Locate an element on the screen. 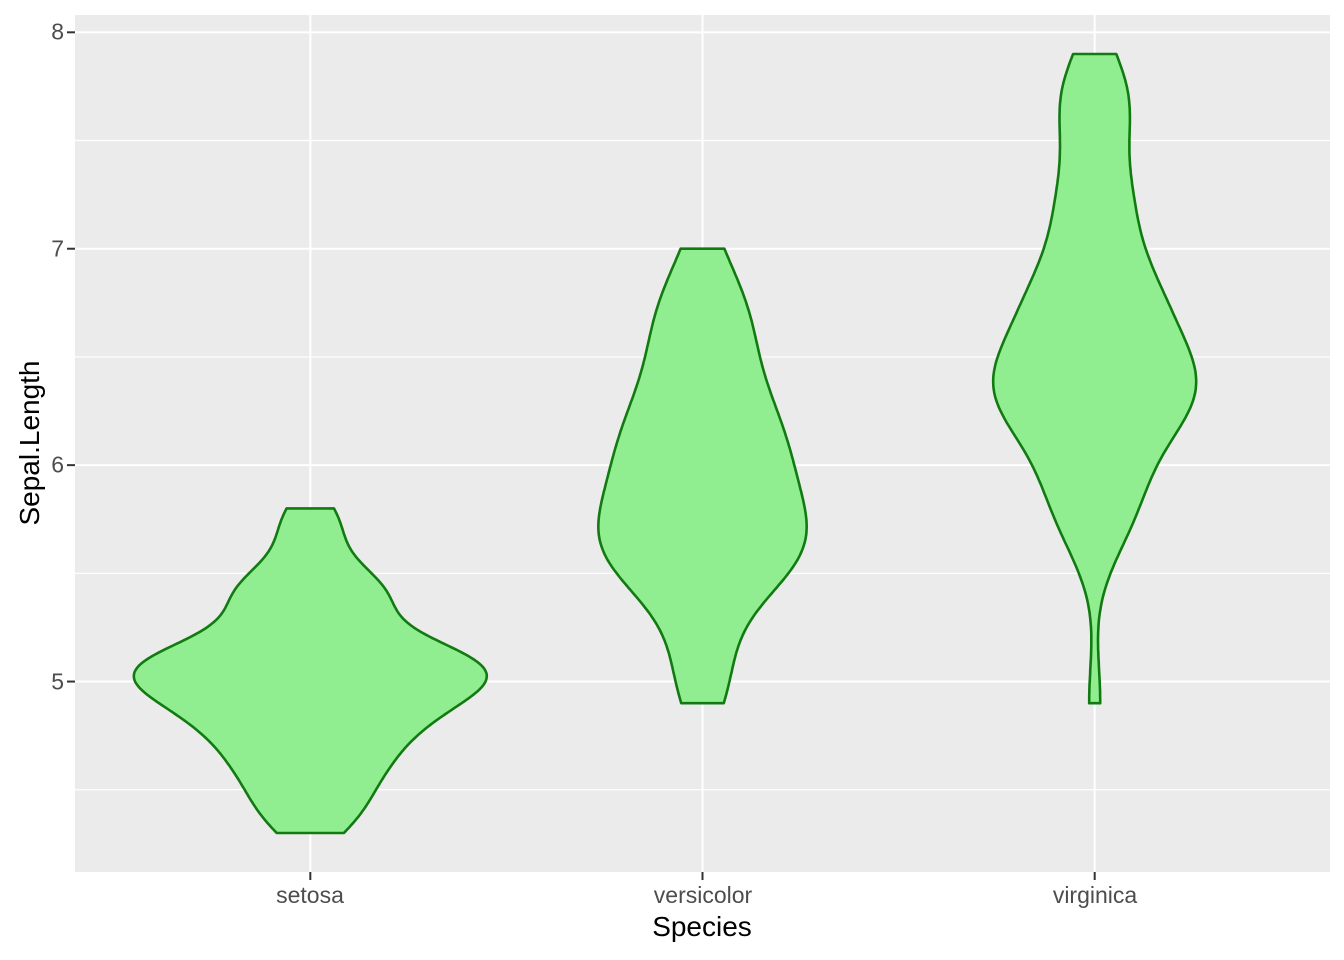 This screenshot has height=960, width=1344. x-tick-label-setosa: setosa is located at coordinates (310, 895).